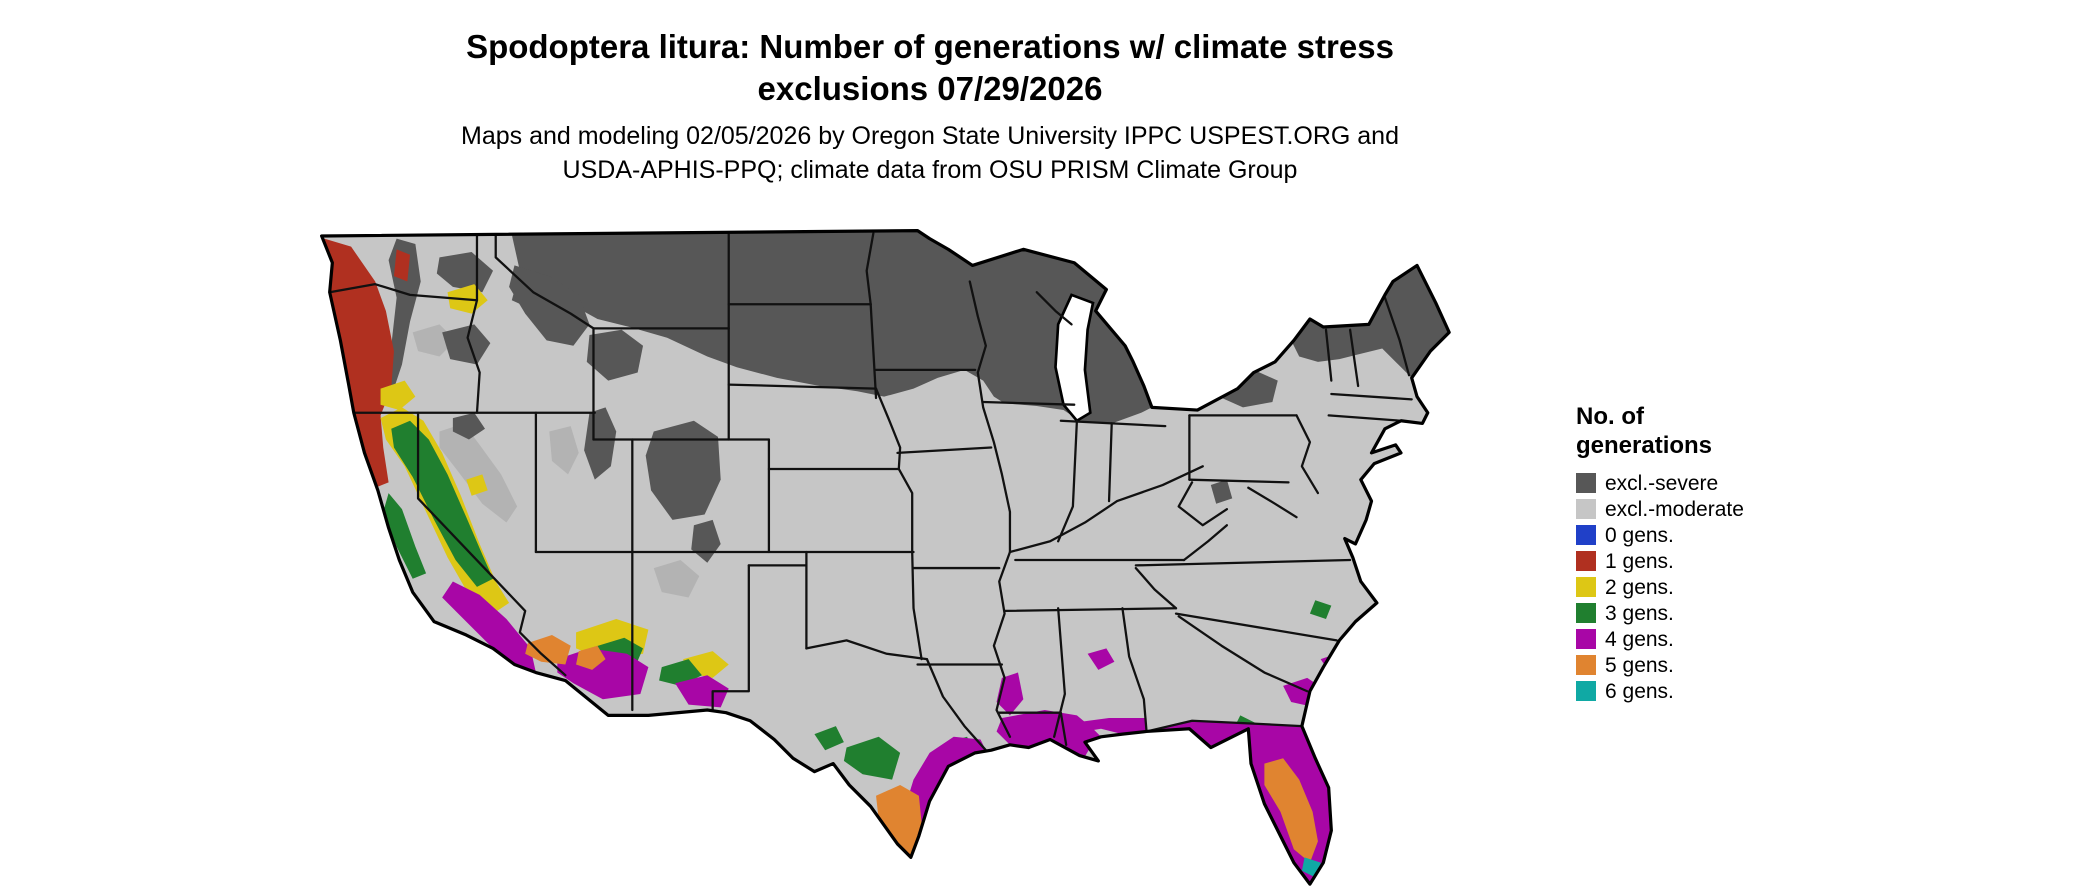 This screenshot has height=892, width=2100. Describe the element at coordinates (1586, 613) in the screenshot. I see `legend-swatch-g3` at that location.